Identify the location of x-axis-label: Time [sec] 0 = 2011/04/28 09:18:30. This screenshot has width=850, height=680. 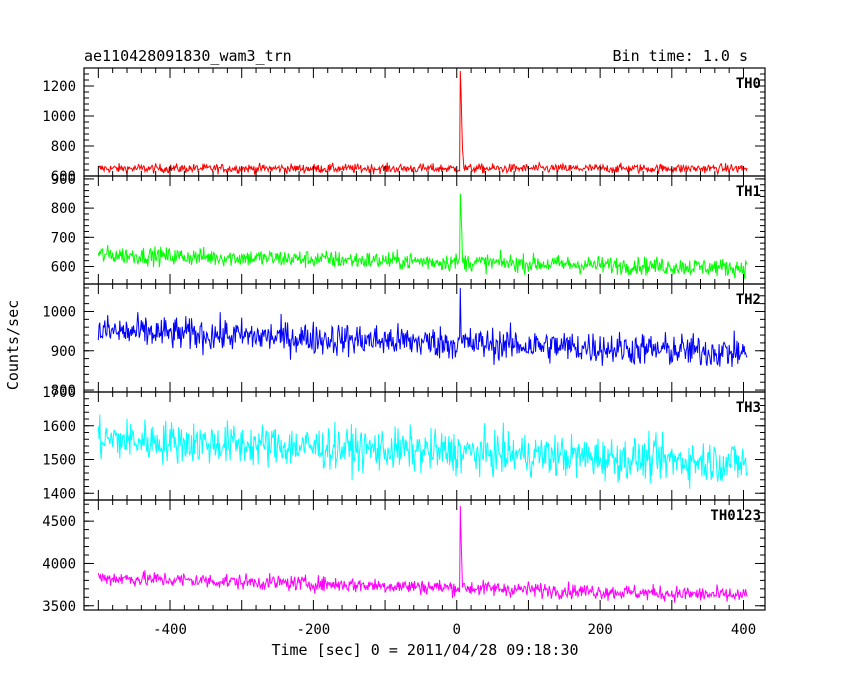
(424, 650).